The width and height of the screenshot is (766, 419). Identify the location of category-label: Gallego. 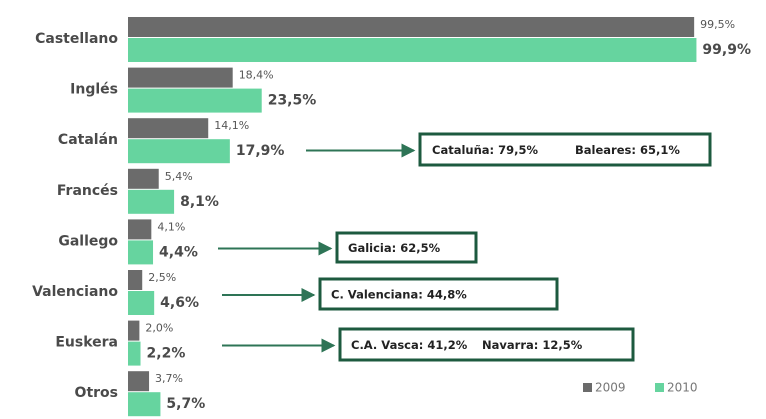
(88, 241).